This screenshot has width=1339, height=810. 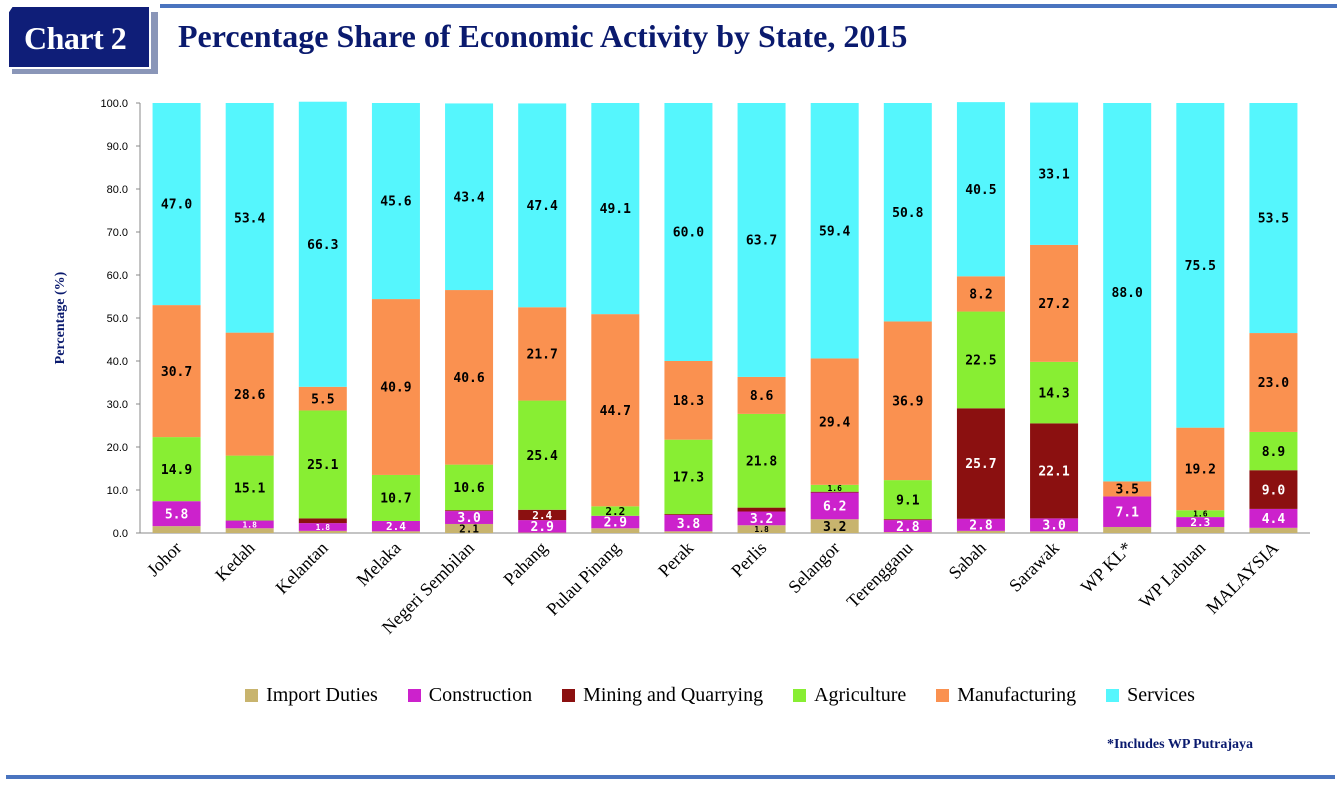 I want to click on data-label: 15.1, so click(x=249, y=489).